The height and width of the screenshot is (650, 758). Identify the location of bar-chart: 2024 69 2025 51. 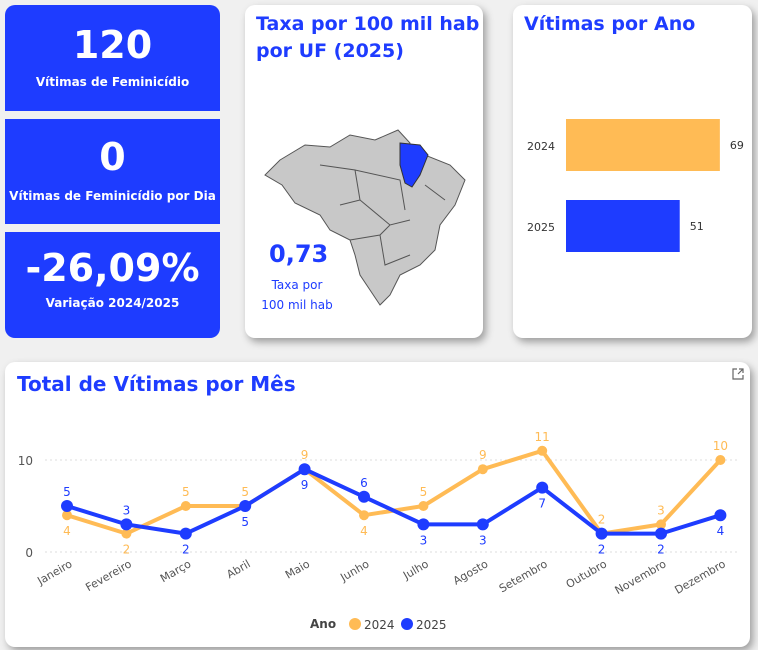
(635, 185).